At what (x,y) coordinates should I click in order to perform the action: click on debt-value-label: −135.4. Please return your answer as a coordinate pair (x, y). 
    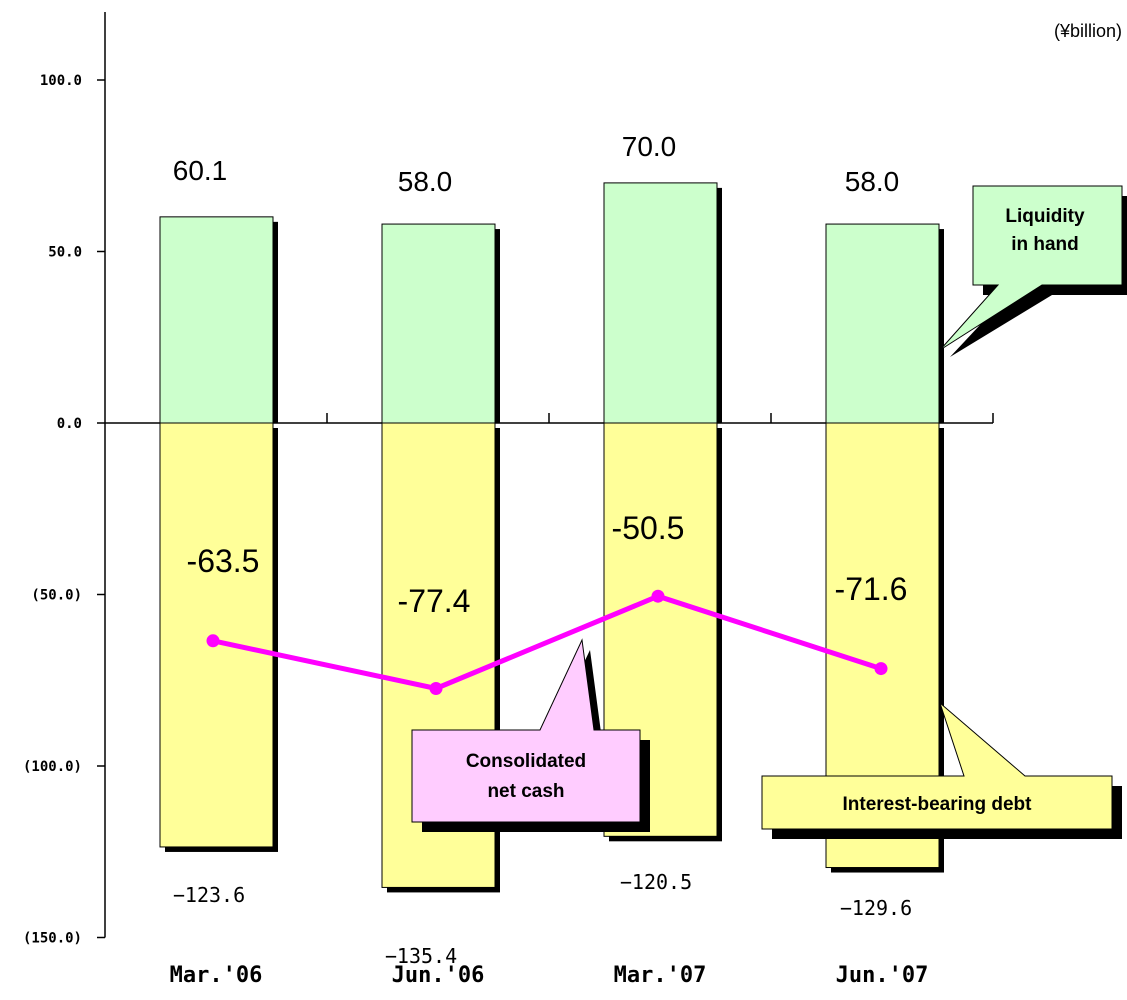
    Looking at the image, I should click on (421, 956).